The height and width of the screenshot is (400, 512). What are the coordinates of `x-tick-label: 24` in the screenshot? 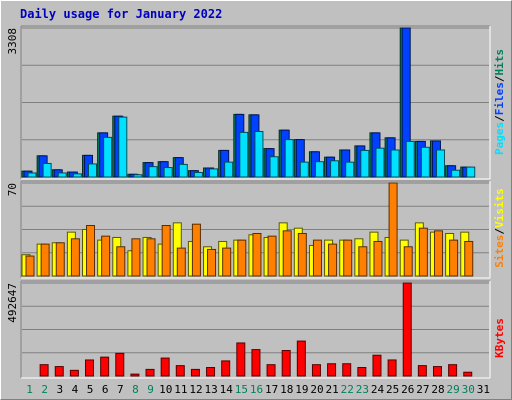 It's located at (378, 389).